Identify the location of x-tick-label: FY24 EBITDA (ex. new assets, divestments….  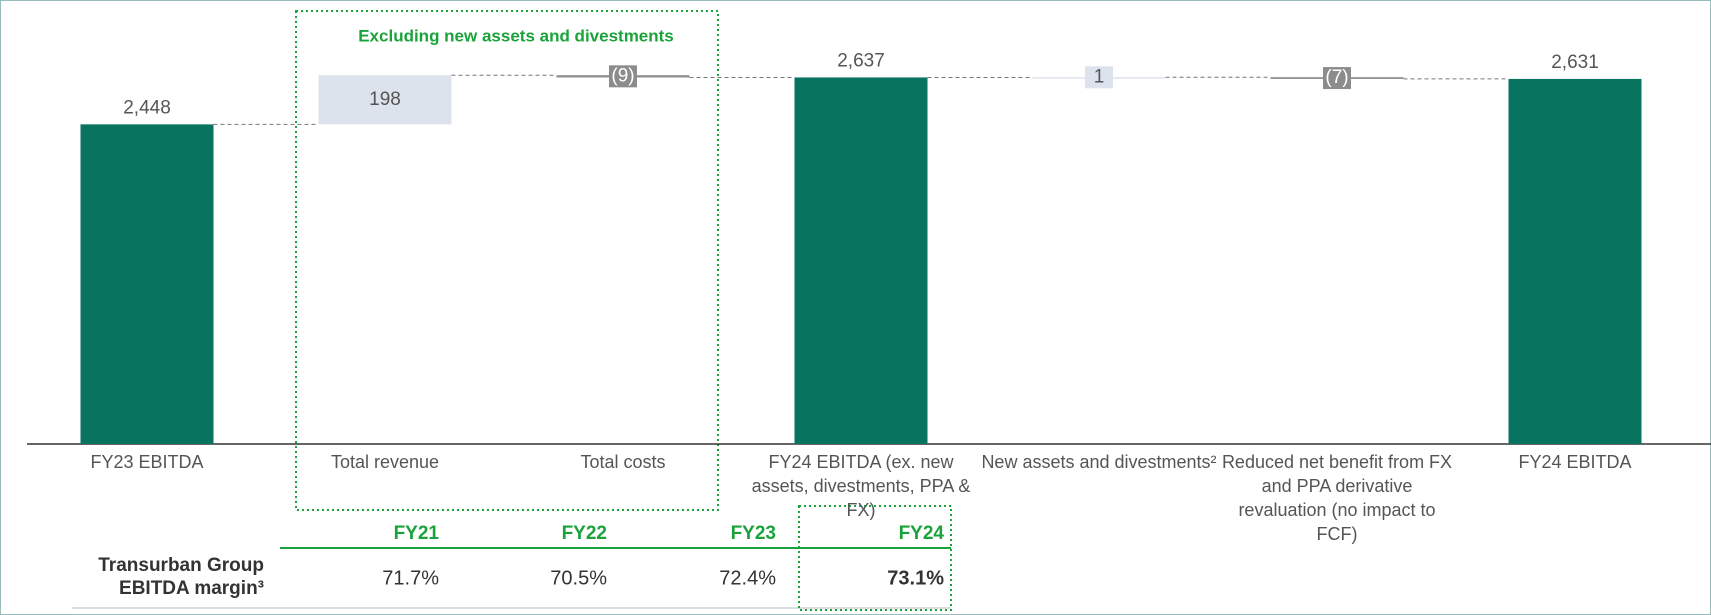
(861, 486).